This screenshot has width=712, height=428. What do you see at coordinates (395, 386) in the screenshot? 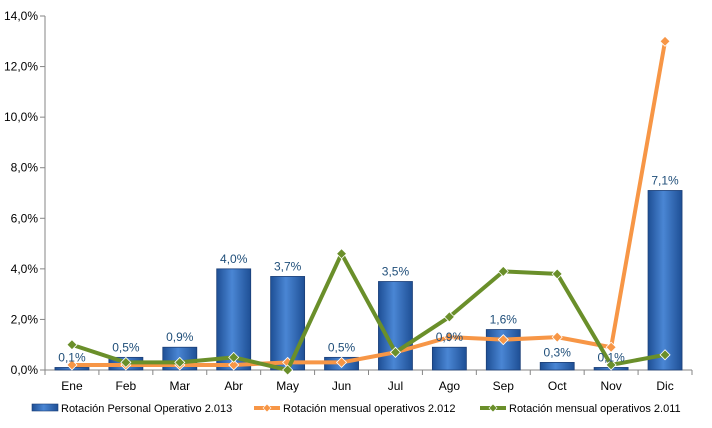
I see `x-tick-label: Jul` at bounding box center [395, 386].